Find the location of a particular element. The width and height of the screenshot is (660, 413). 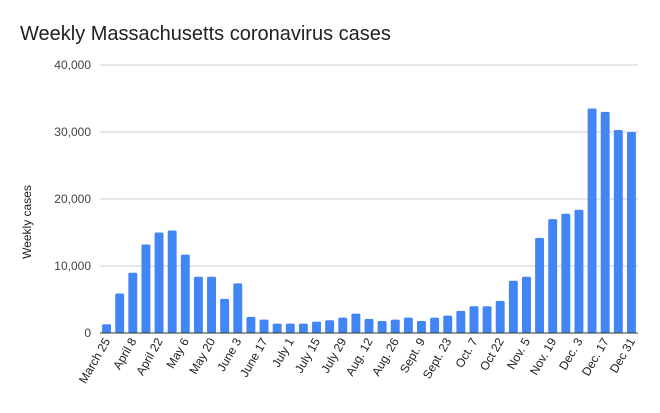

y-tick-label: 40,000 is located at coordinates (72, 65).